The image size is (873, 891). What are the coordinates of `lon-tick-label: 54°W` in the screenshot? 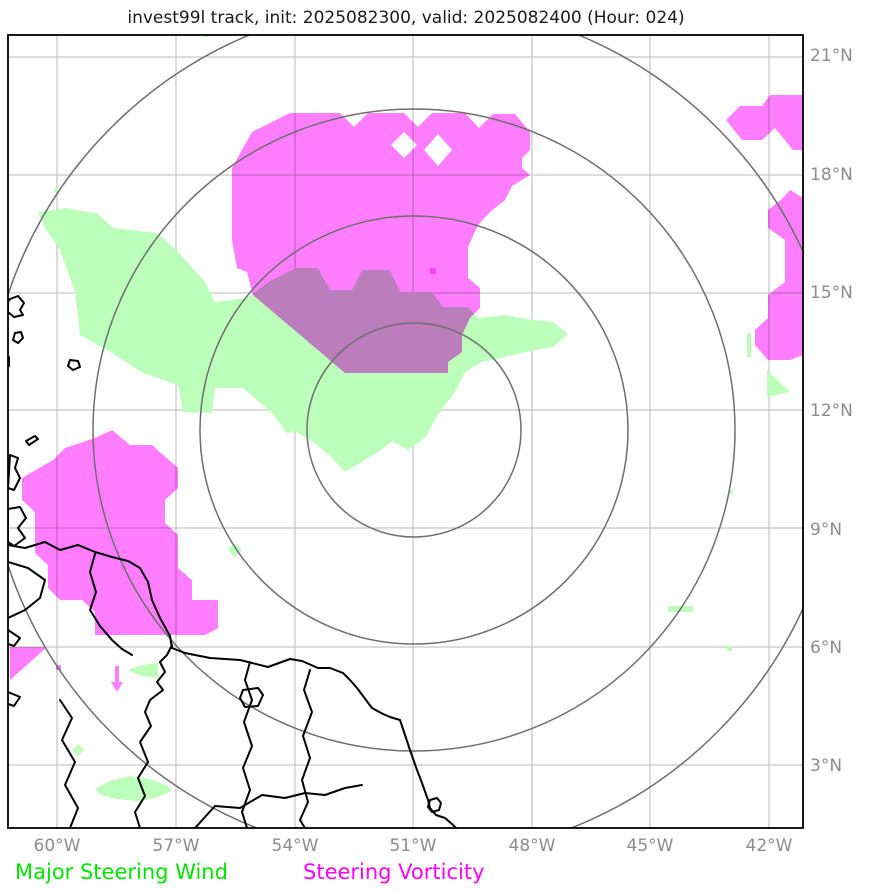 It's located at (295, 846).